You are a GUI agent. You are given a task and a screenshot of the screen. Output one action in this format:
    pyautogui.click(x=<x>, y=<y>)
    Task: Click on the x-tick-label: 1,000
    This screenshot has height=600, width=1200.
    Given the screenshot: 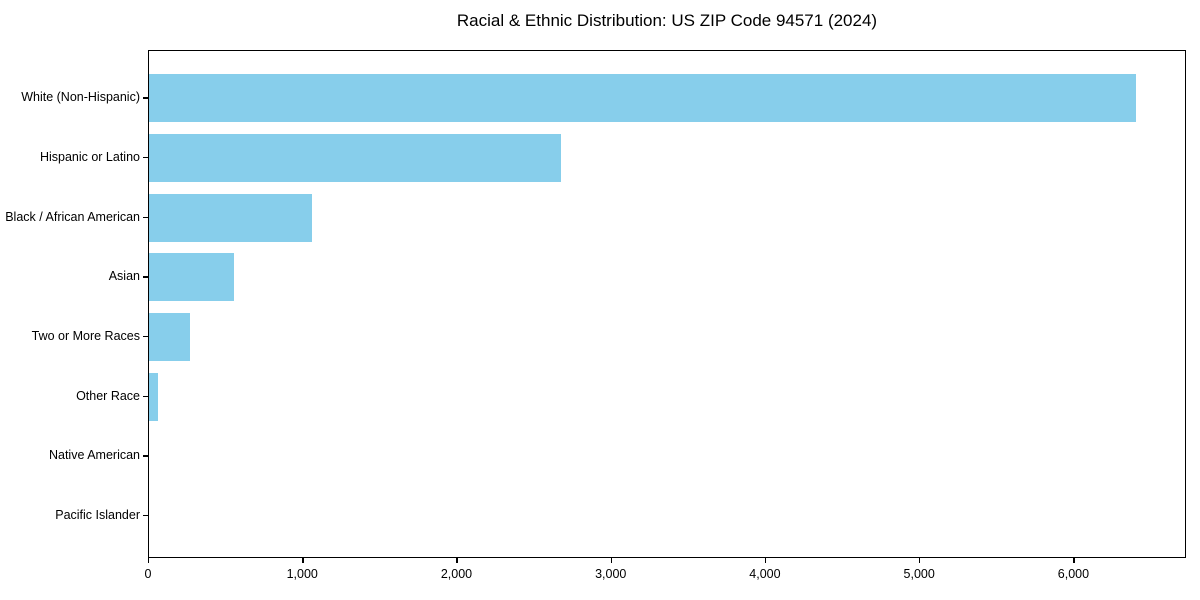 What is the action you would take?
    pyautogui.click(x=302, y=574)
    